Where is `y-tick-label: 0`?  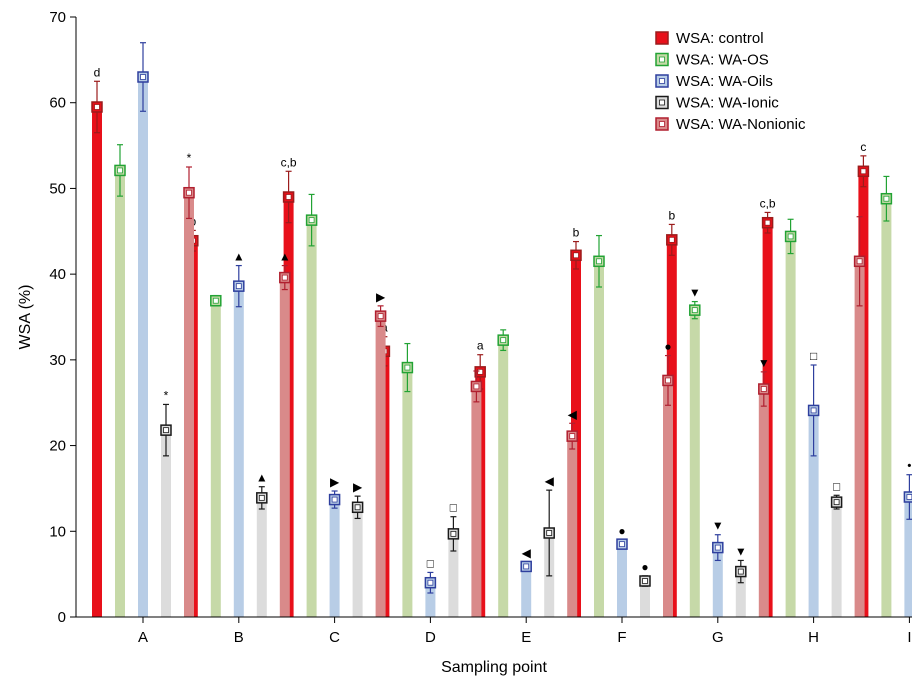
y-tick-label: 0 is located at coordinates (62, 617).